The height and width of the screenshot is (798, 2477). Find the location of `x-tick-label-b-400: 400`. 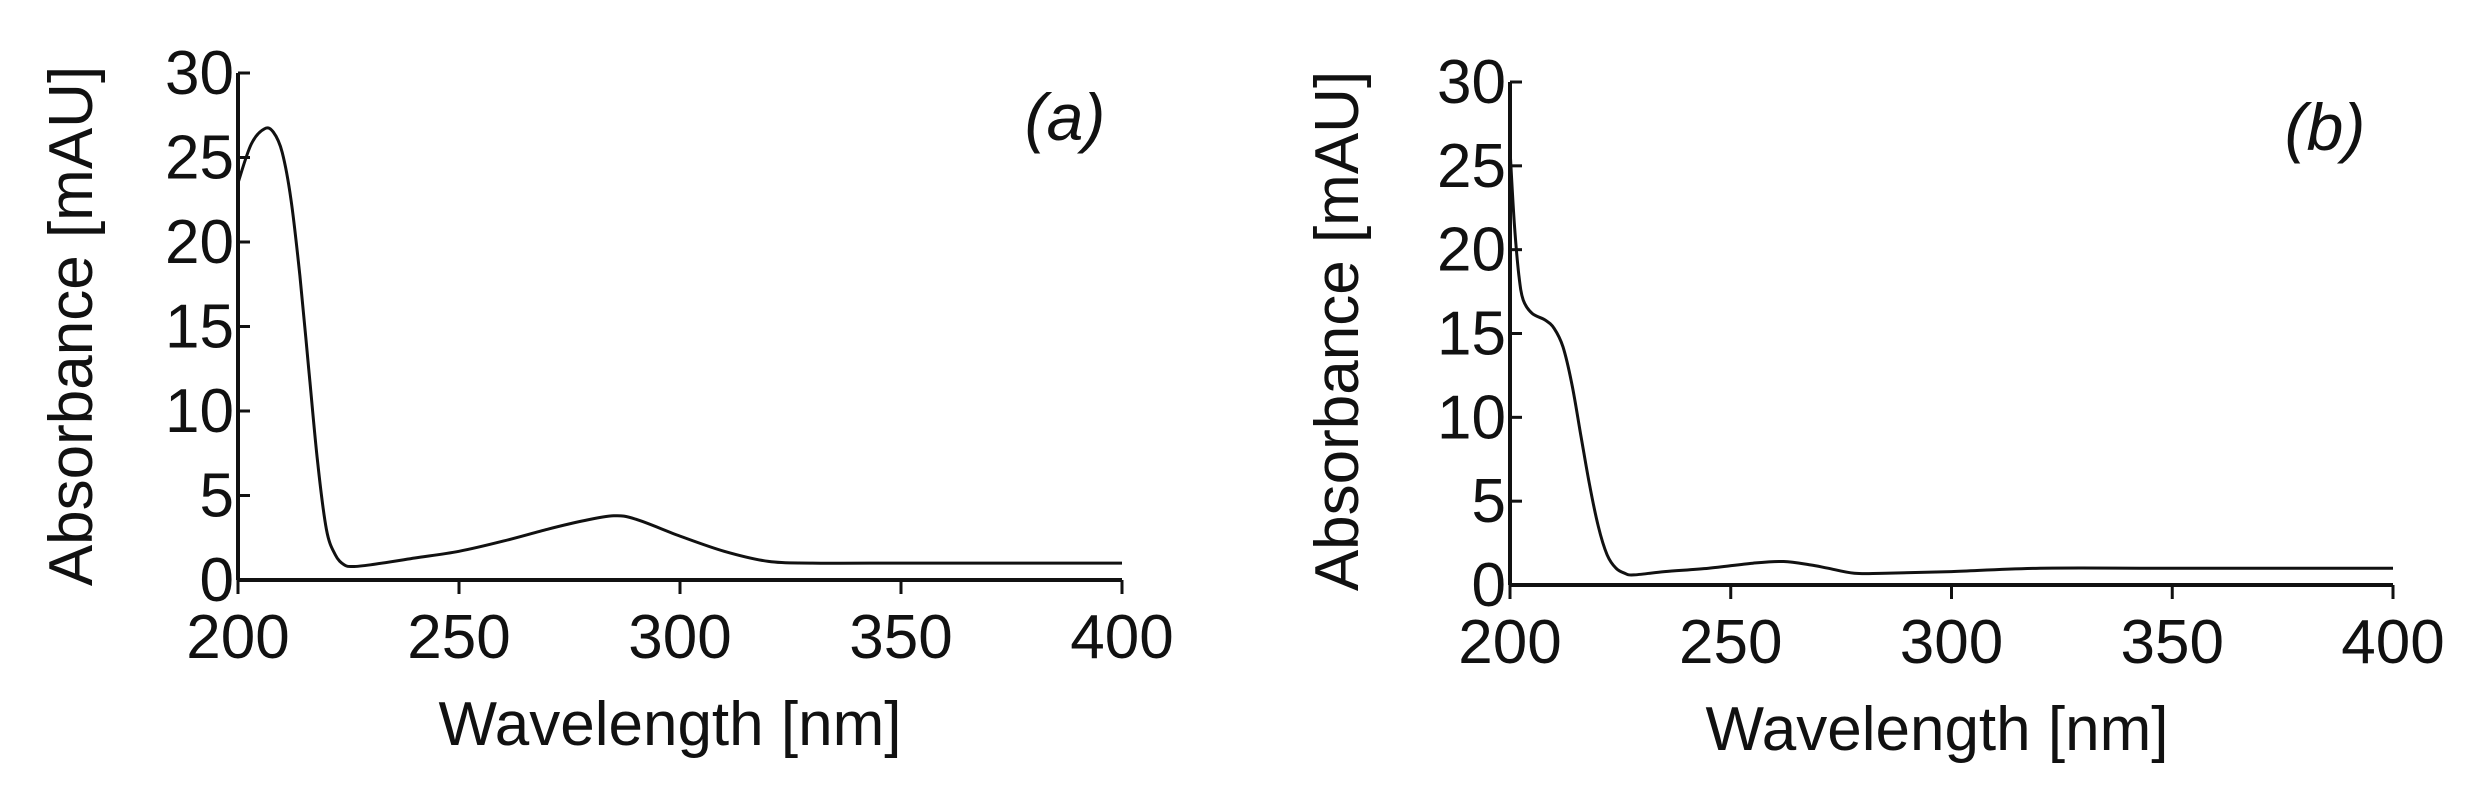

x-tick-label-b-400: 400 is located at coordinates (2392, 642).